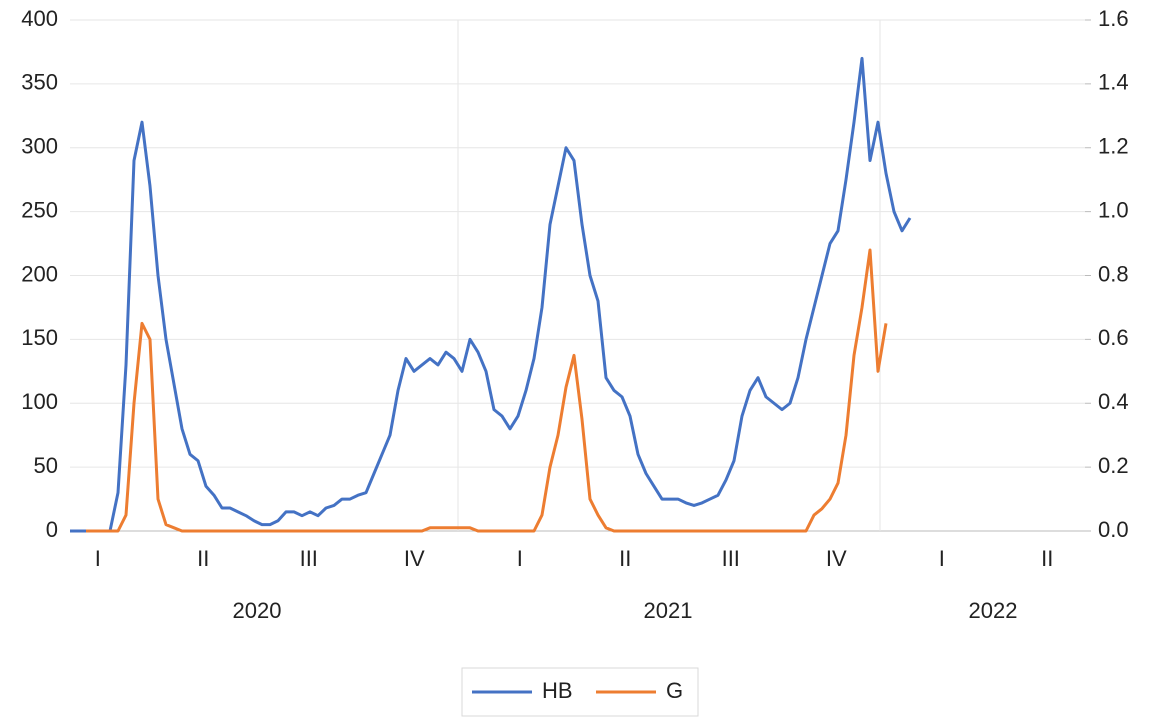  What do you see at coordinates (1113, 337) in the screenshot?
I see `y2-tick-label: 0.6` at bounding box center [1113, 337].